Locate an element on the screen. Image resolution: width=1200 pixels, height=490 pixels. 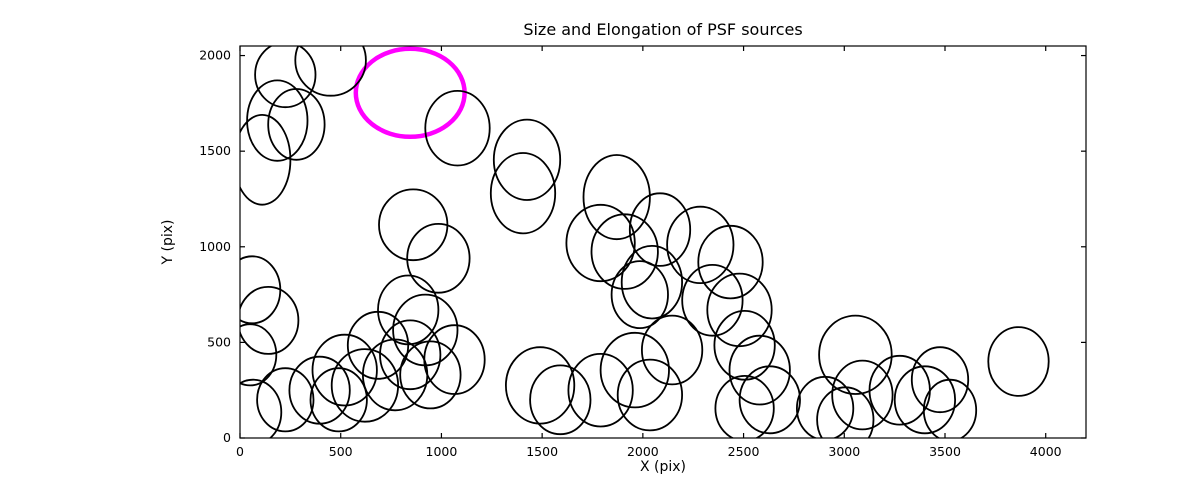
y-tick-label: 1000 is located at coordinates (215, 246).